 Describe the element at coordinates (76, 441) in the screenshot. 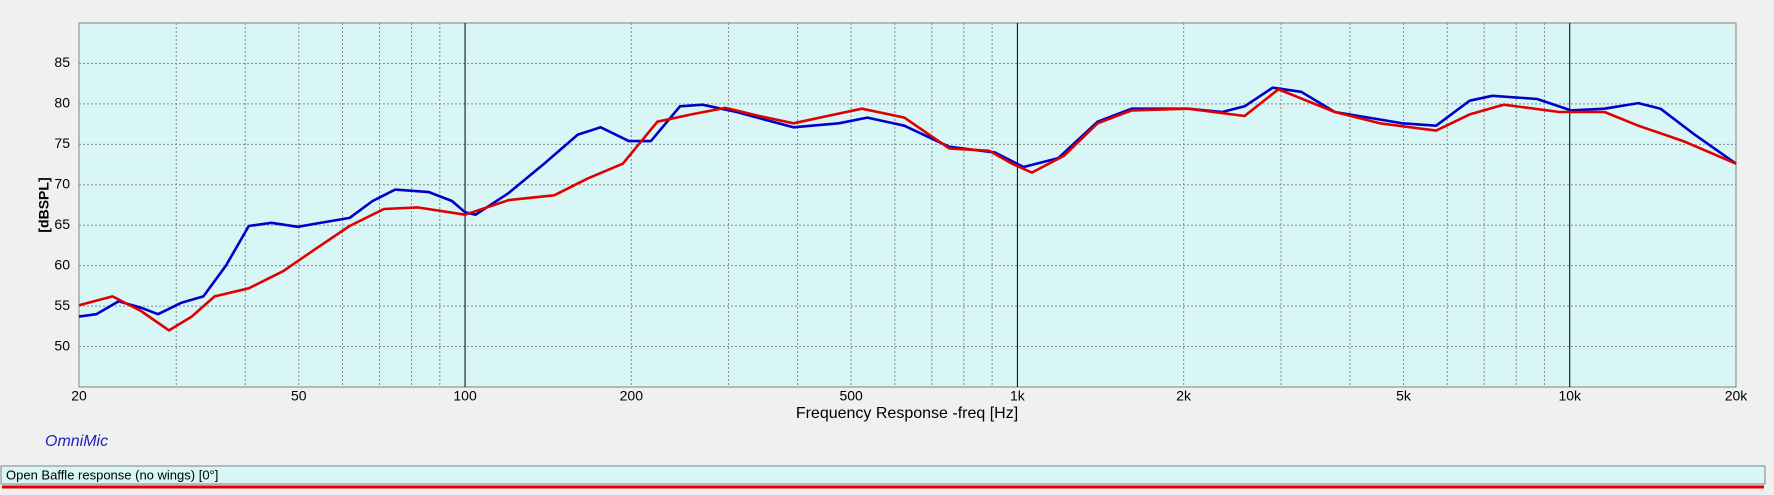

I see `watermark: OmniMic` at that location.